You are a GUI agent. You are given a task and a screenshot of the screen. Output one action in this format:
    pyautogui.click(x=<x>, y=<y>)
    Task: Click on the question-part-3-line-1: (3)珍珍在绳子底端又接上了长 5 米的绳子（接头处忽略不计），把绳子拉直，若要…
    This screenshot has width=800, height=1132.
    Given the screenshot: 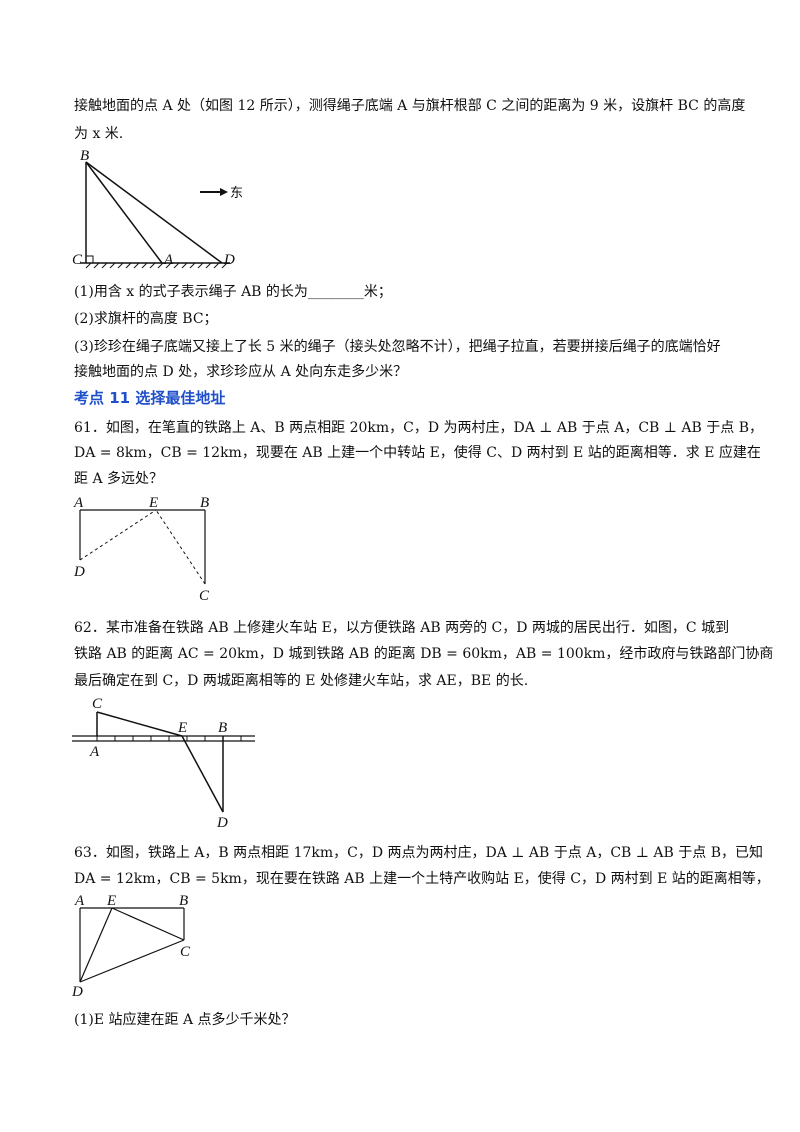 What is the action you would take?
    pyautogui.click(x=397, y=347)
    